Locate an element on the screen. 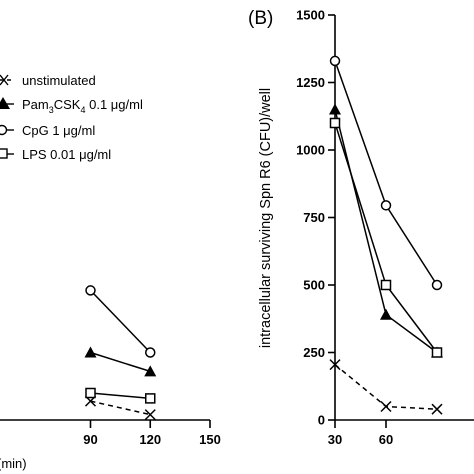  panel-a-x-tick-label-90: 90 is located at coordinates (90, 439).